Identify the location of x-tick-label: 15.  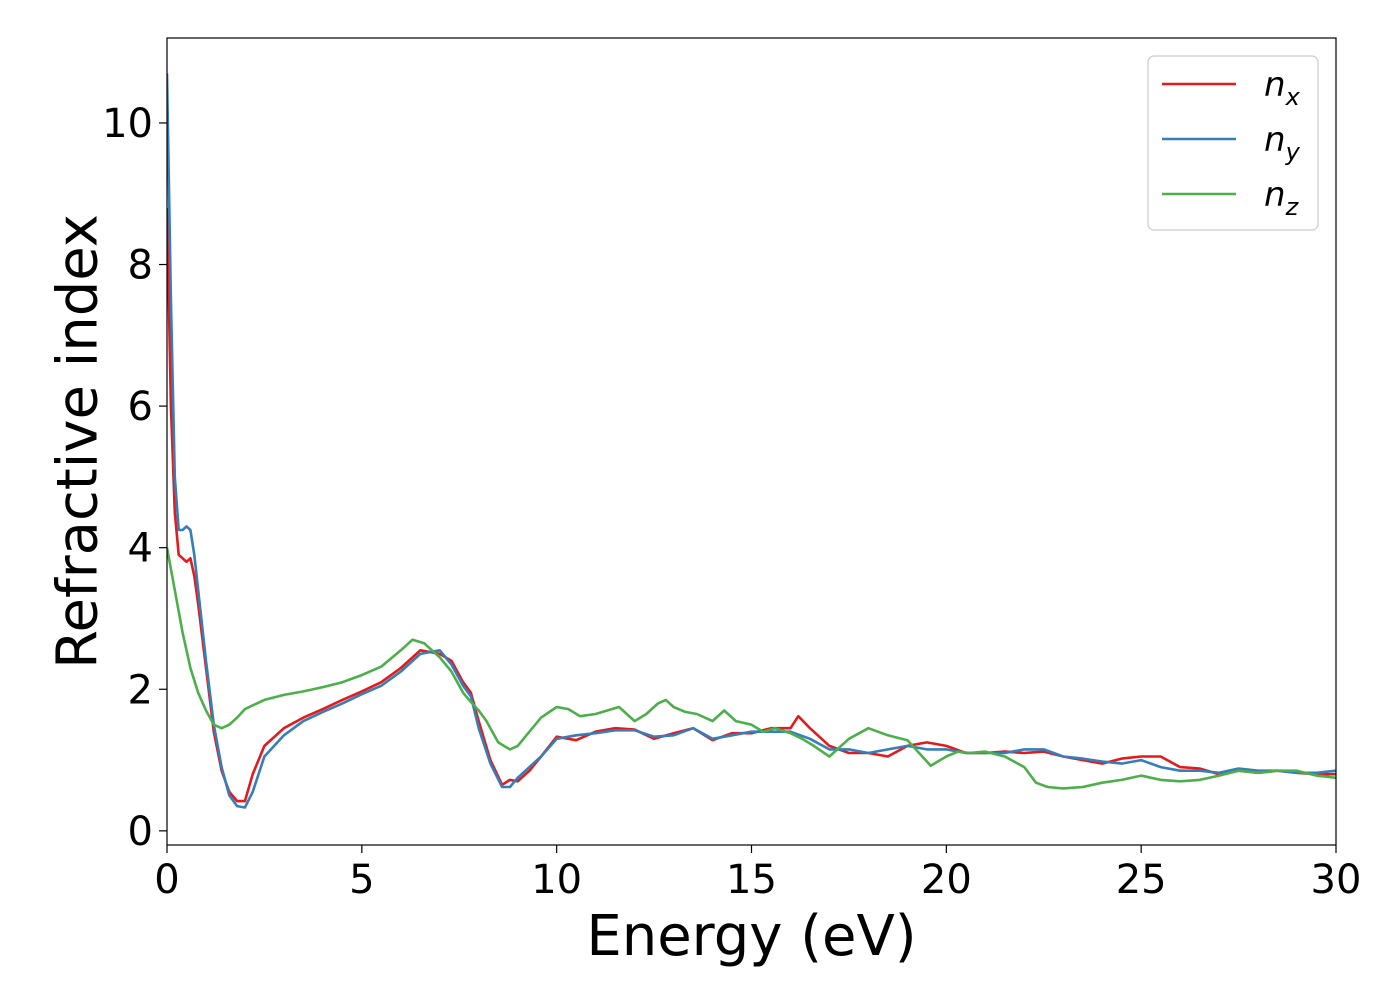
(751, 880).